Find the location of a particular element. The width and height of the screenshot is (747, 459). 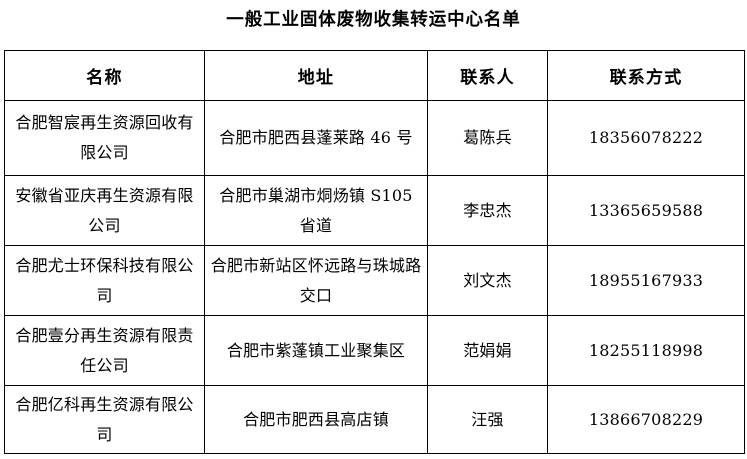

cell-address: 合肥市紫蓬镇工业聚集区 is located at coordinates (316, 350).